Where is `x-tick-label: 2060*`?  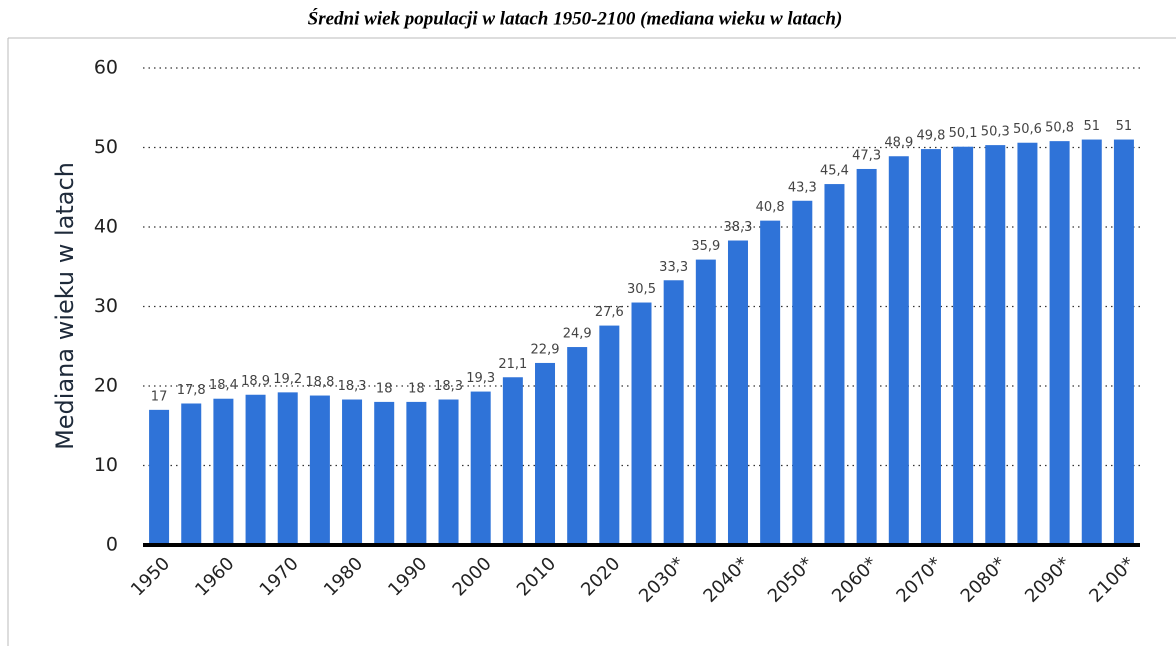
x-tick-label: 2060* is located at coordinates (855, 580).